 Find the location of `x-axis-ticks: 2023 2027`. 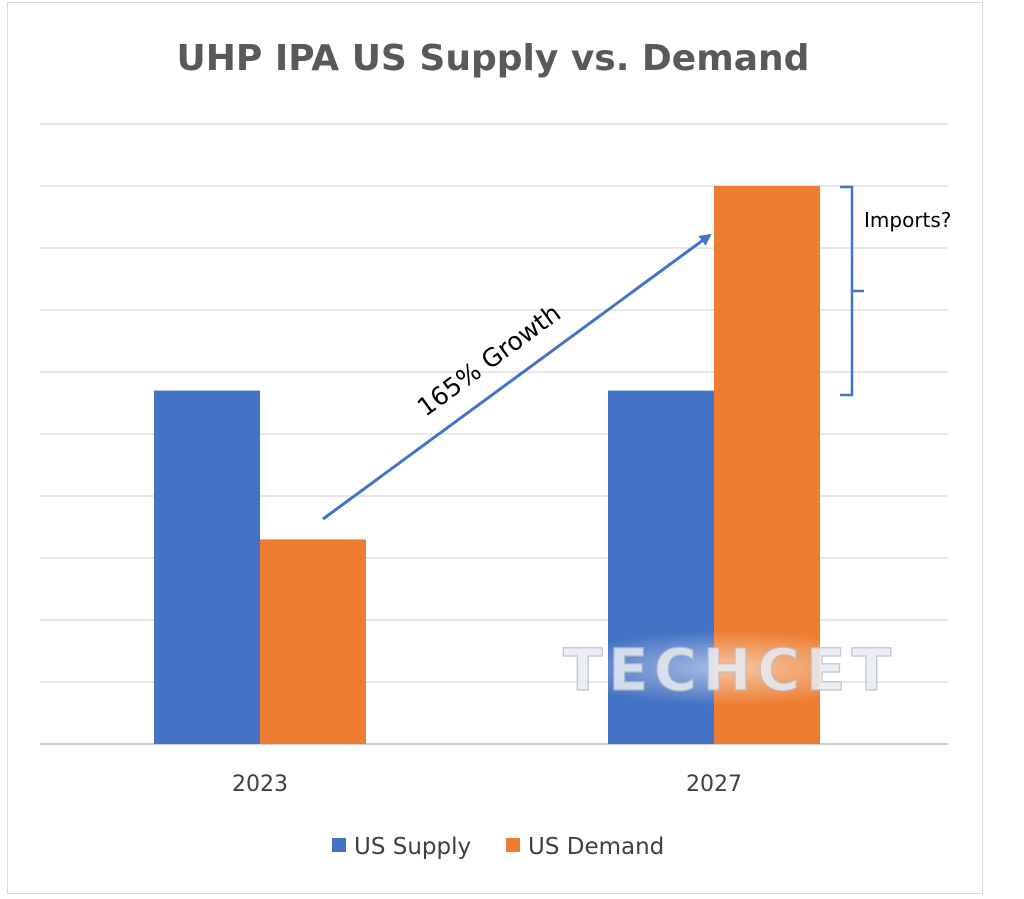

x-axis-ticks: 2023 2027 is located at coordinates (487, 784).